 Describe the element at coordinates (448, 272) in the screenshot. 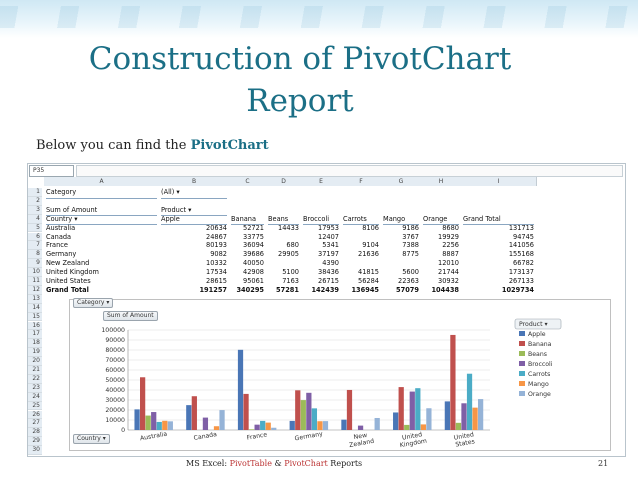

I see `value-cell: 21744` at that location.